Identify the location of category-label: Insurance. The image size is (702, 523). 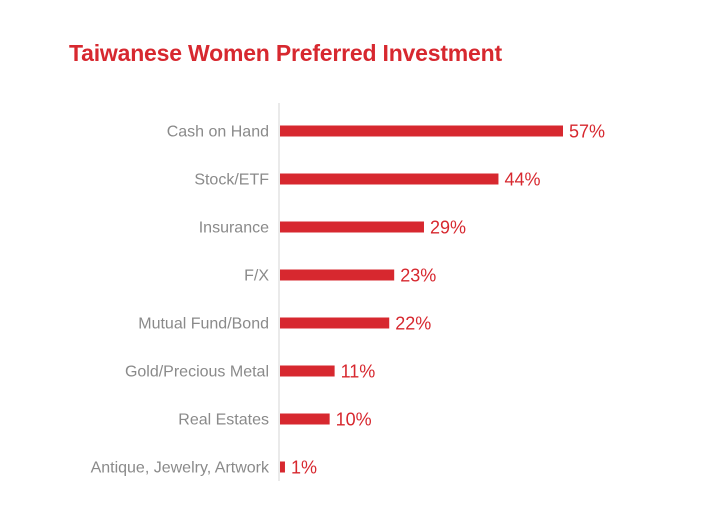
(234, 228).